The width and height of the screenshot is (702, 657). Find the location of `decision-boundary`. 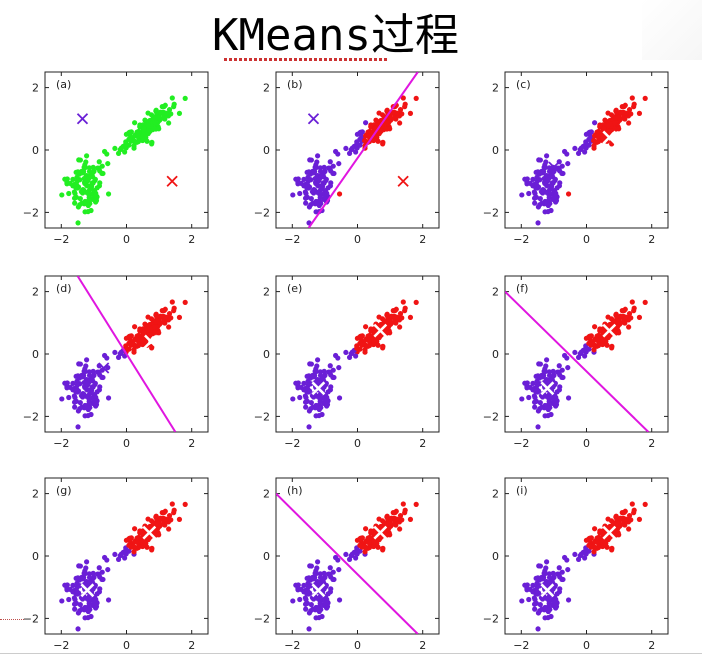

decision-boundary is located at coordinates (126, 354).